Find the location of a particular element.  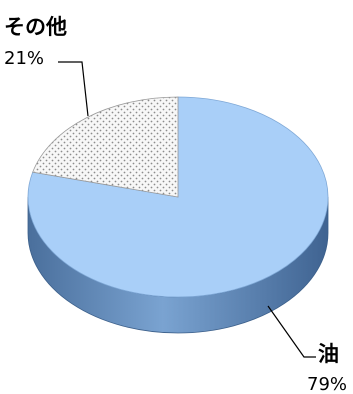

leader-line-oil is located at coordinates (291, 331).